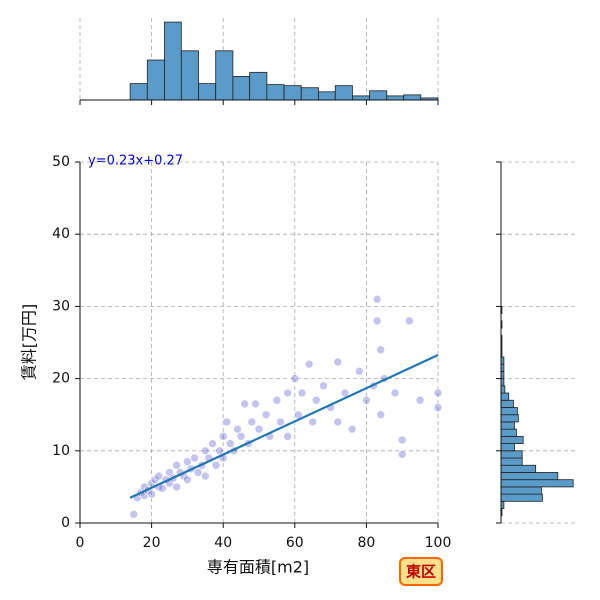 This screenshot has width=600, height=600. Describe the element at coordinates (61, 379) in the screenshot. I see `y-tick-label: 20` at that location.